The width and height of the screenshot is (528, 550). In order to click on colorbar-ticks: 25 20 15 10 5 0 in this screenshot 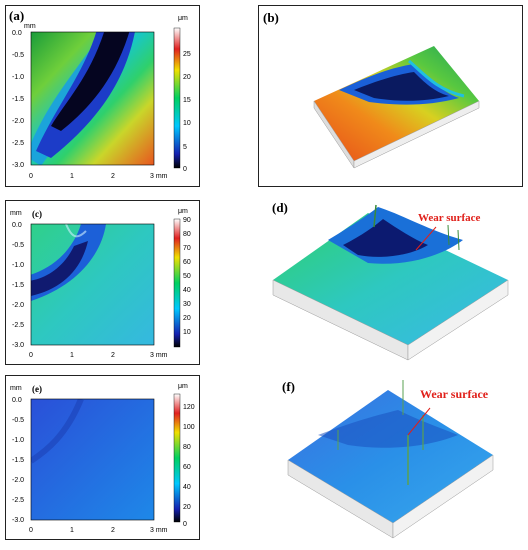, I will do `click(187, 112)`.